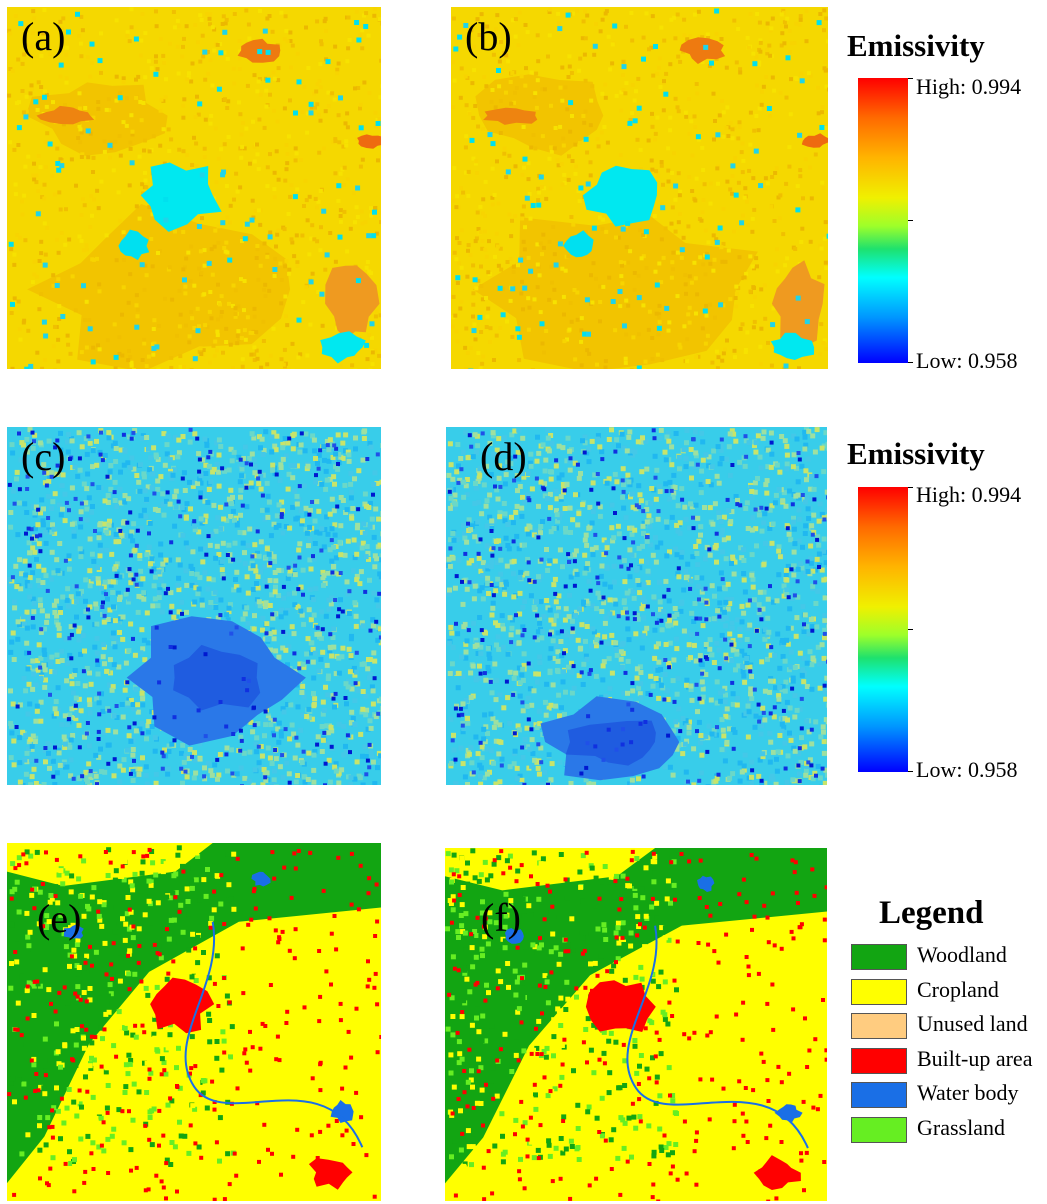  What do you see at coordinates (562, 1009) in the screenshot?
I see `grassland-texture` at bounding box center [562, 1009].